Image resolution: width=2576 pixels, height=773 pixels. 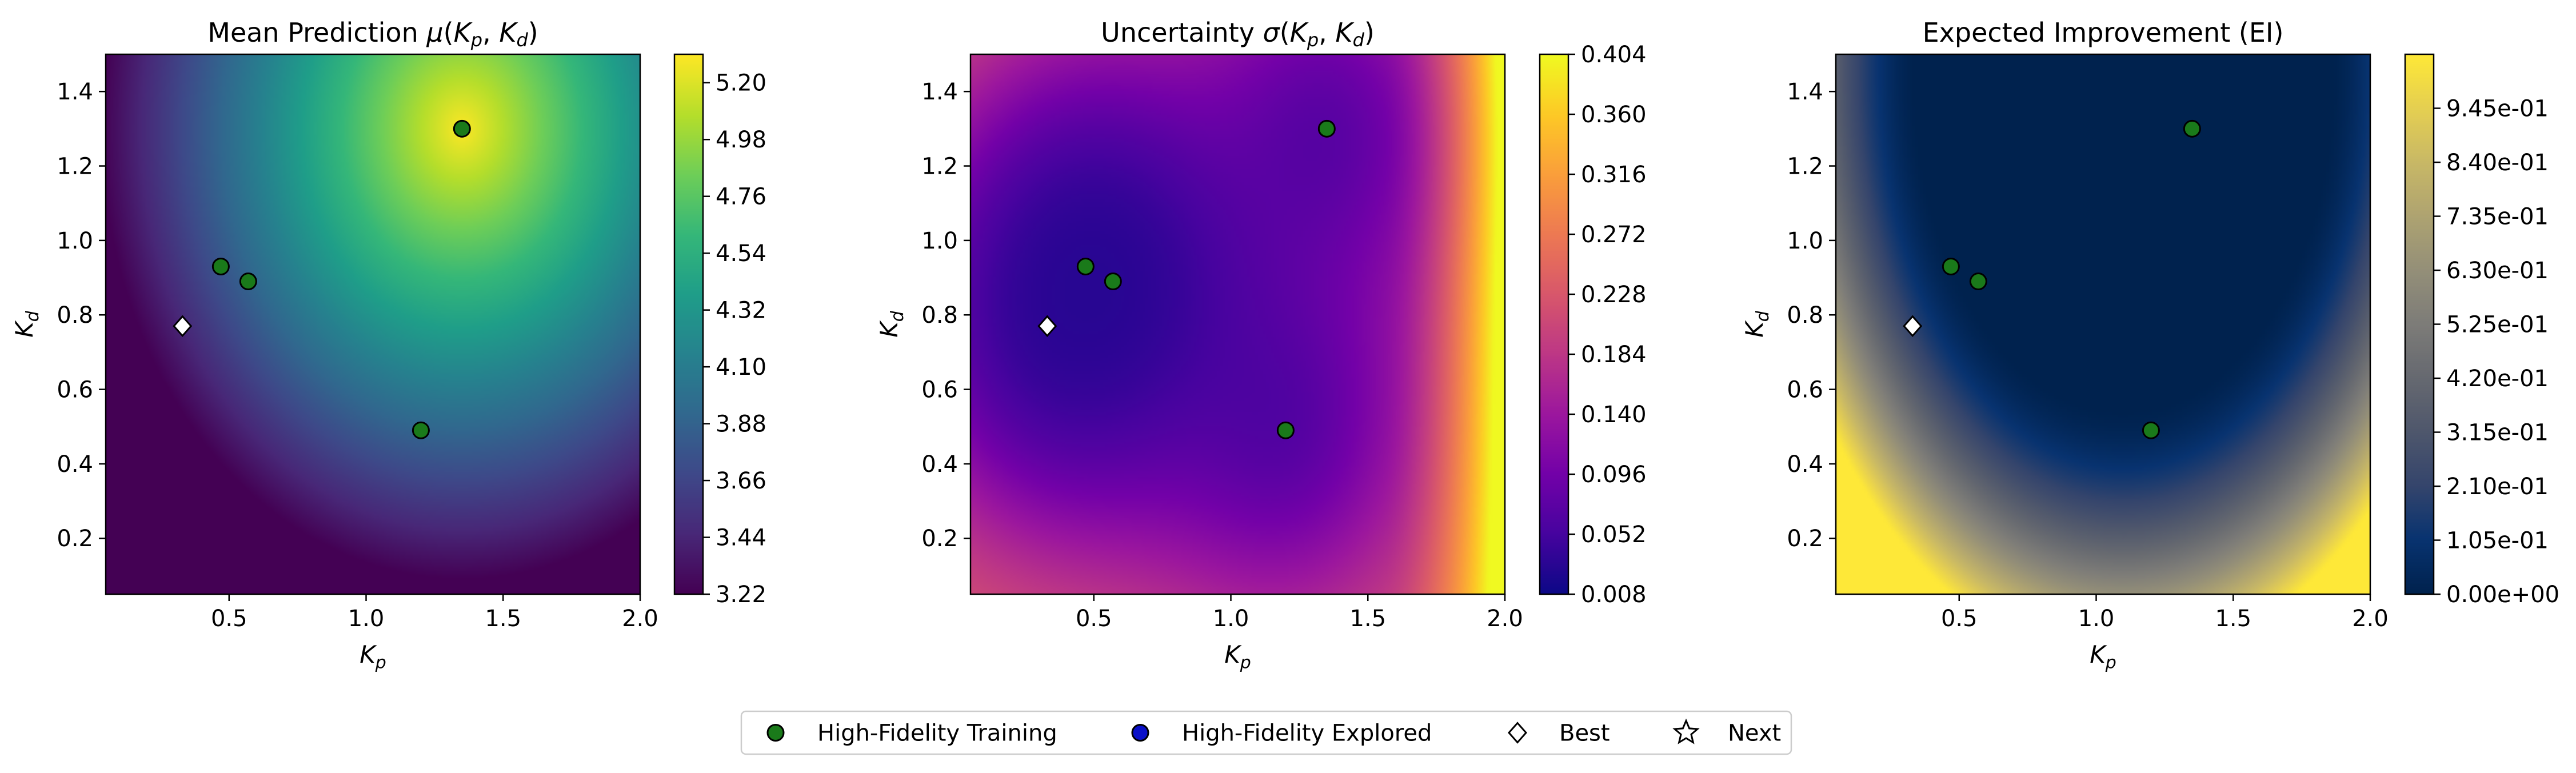 What do you see at coordinates (741, 595) in the screenshot?
I see `colorbar-tick-label: 3.22` at bounding box center [741, 595].